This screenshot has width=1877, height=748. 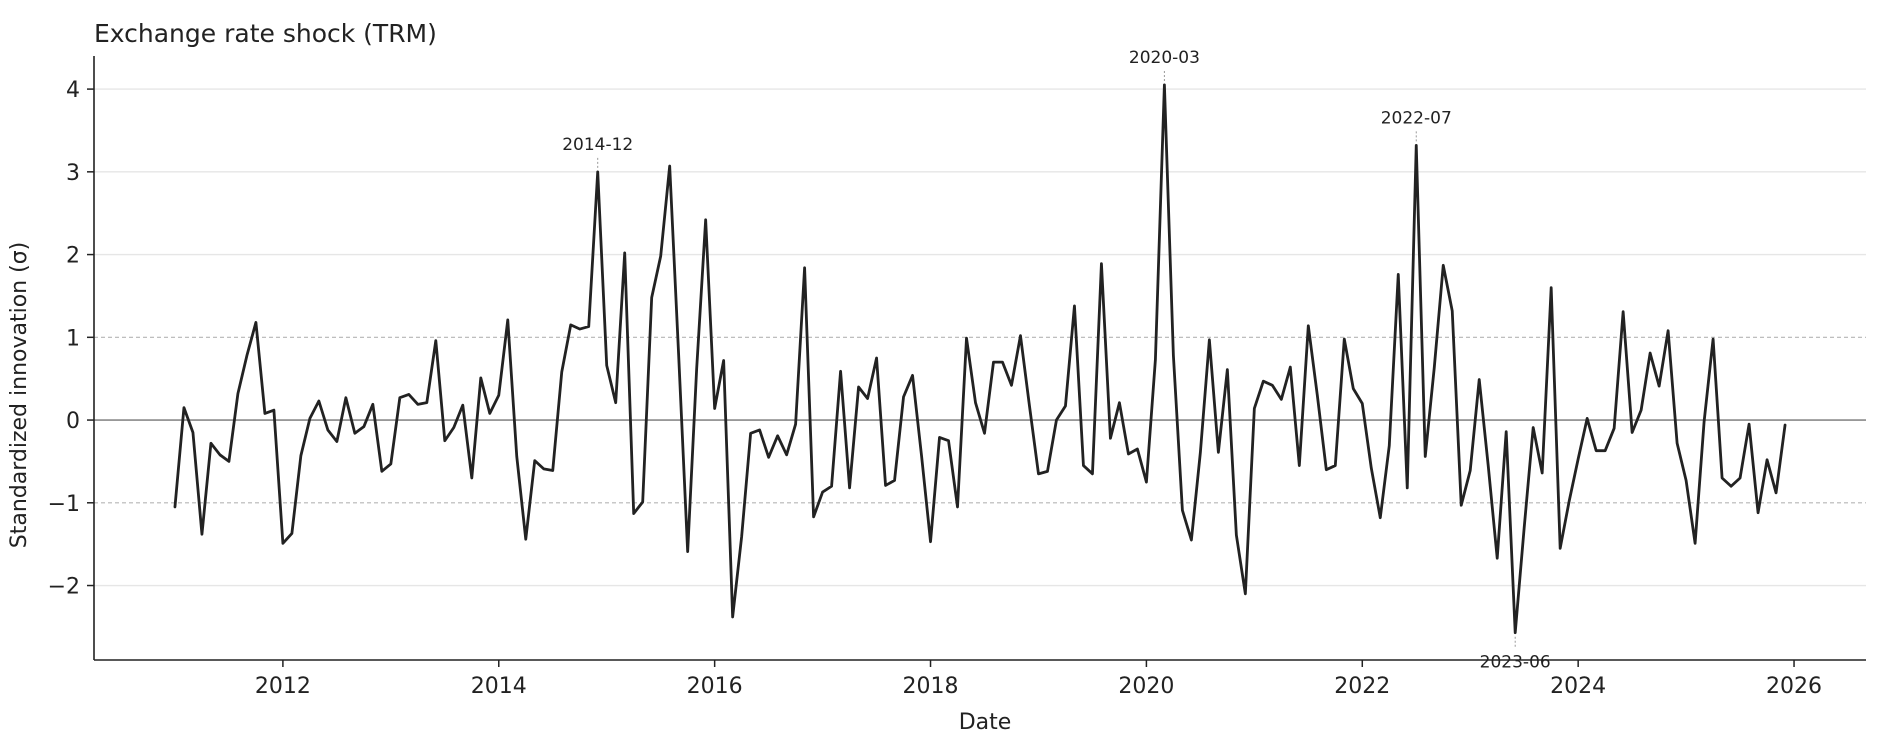 I want to click on x-tick-label: 2022, so click(x=1362, y=686).